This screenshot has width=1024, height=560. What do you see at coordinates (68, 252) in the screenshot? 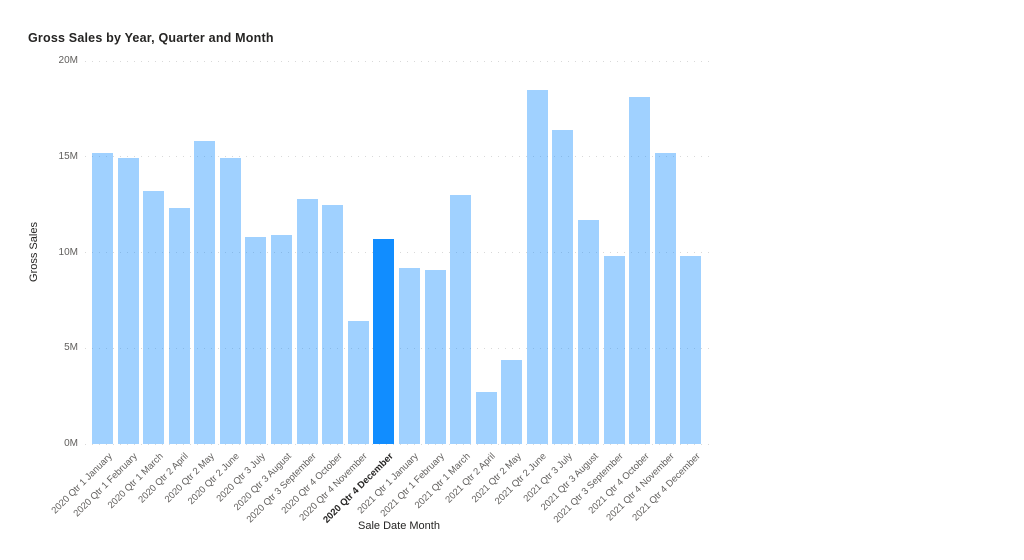
I see `y-tick-10M: 10M` at bounding box center [68, 252].